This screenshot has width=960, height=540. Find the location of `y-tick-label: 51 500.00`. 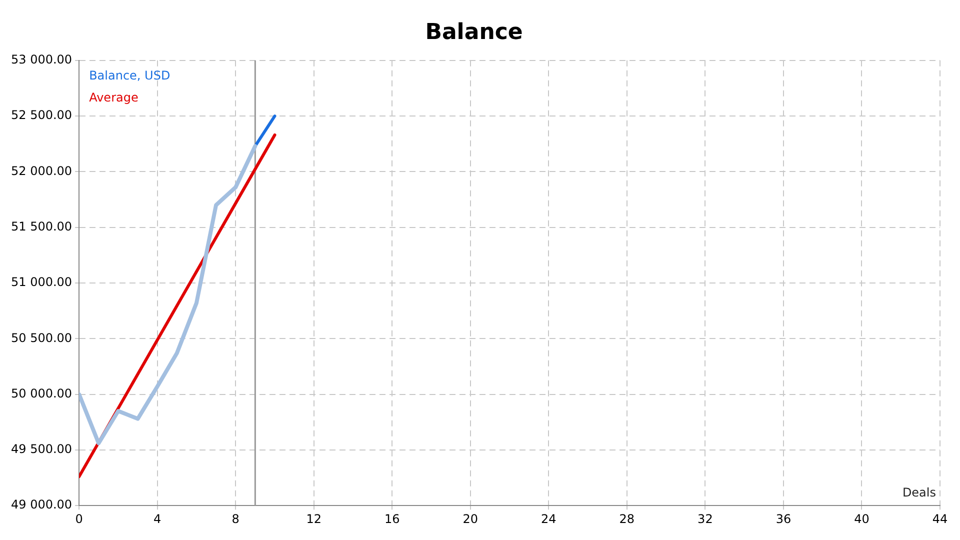

y-tick-label: 51 500.00 is located at coordinates (41, 226).